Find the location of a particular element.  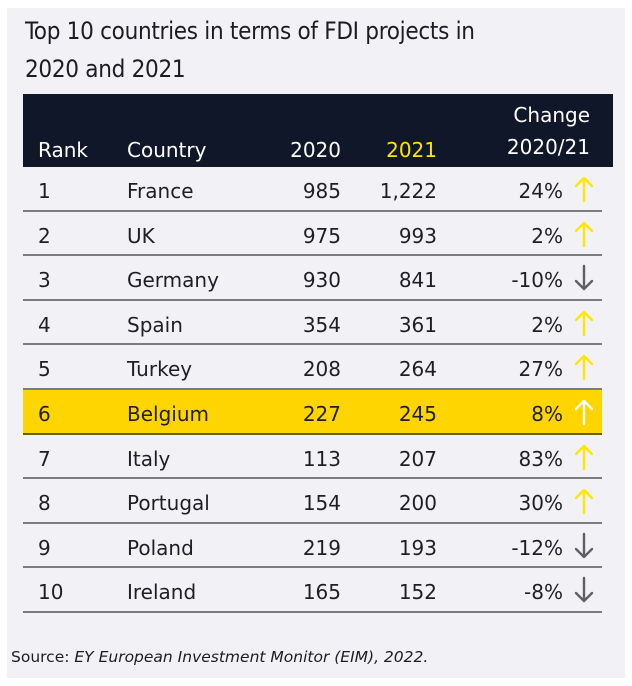

table-row: 2 UK 975 993 2% is located at coordinates (312, 234).